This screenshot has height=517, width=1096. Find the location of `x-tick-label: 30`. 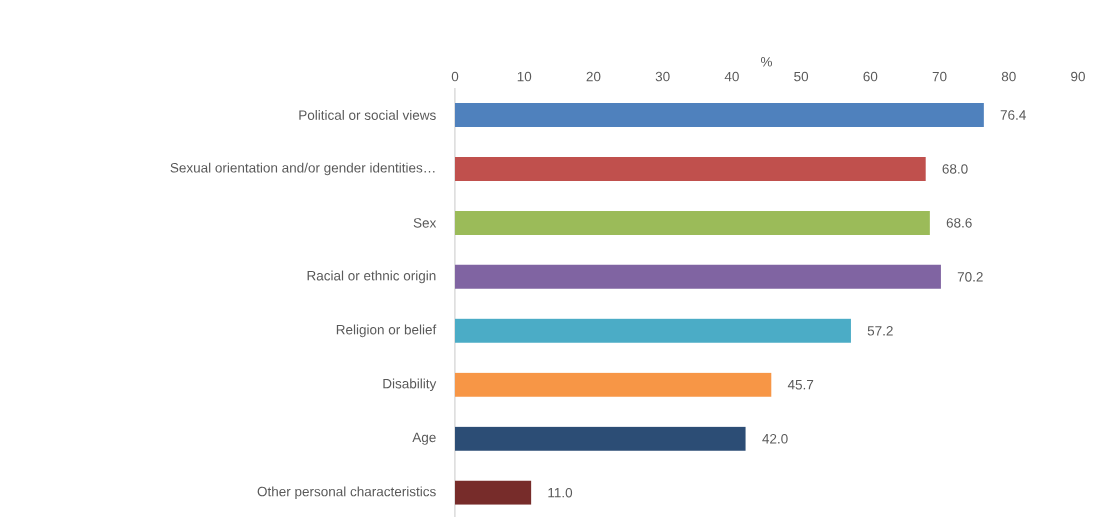

x-tick-label: 30 is located at coordinates (662, 76).